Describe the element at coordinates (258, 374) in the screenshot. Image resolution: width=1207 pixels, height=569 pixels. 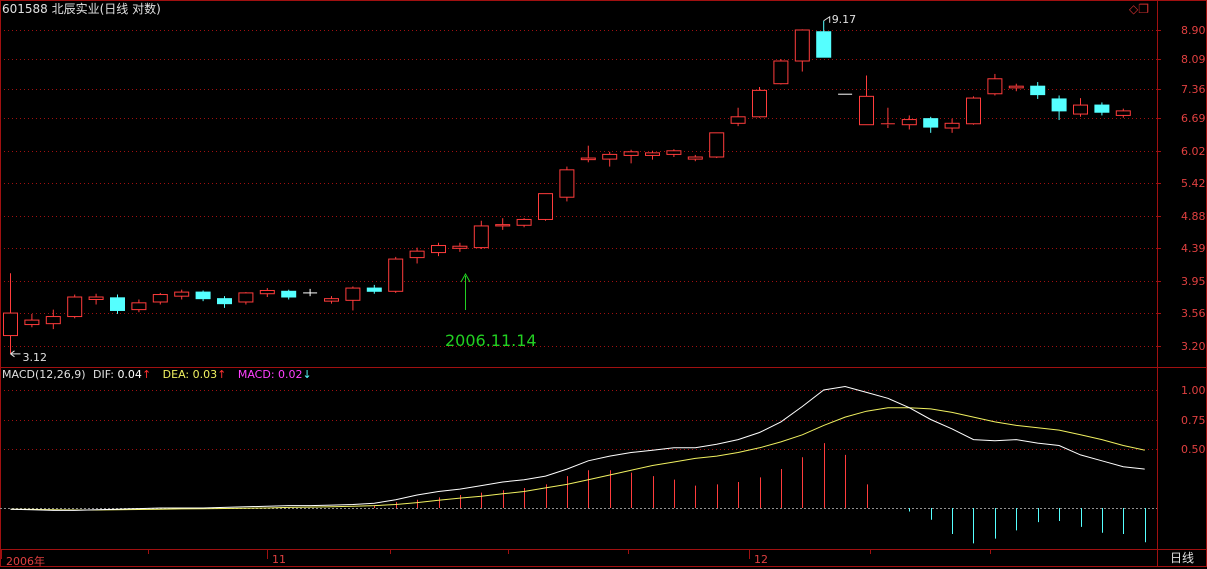
I see `macd-label: MACD:` at that location.